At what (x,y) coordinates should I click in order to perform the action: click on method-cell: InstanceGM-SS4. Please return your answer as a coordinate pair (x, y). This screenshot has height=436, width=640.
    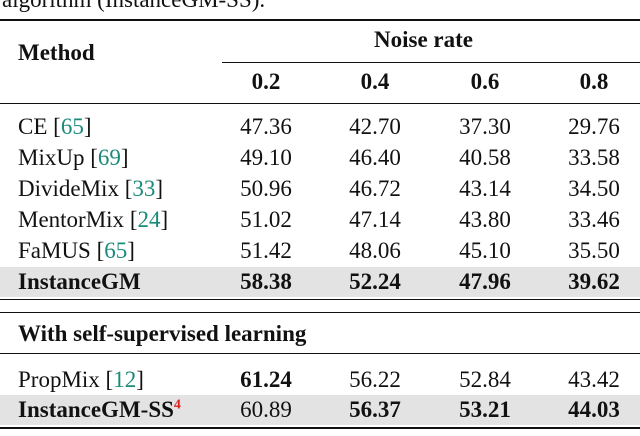
    Looking at the image, I should click on (99, 410).